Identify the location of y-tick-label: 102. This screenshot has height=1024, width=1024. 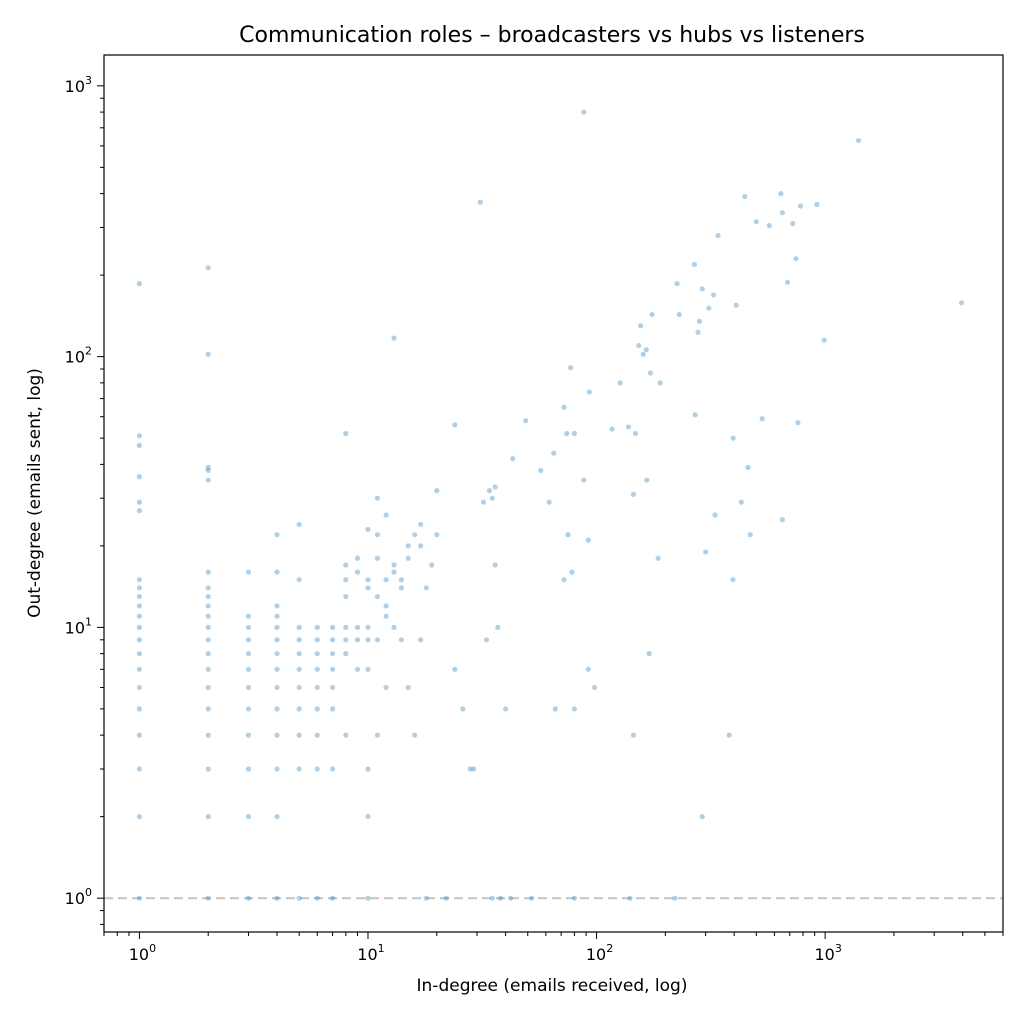
(78, 356).